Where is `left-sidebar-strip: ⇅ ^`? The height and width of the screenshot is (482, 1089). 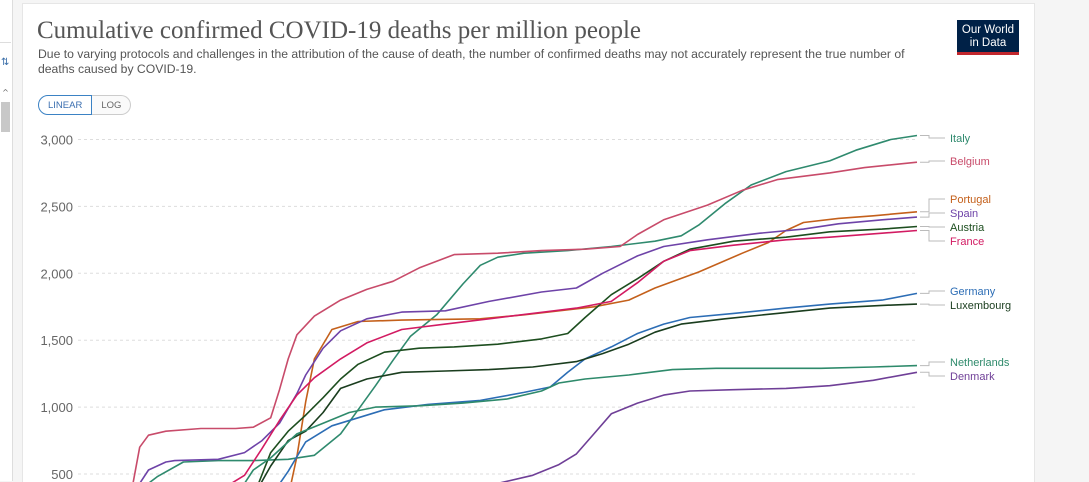 left-sidebar-strip: ⇅ ^ is located at coordinates (6, 240).